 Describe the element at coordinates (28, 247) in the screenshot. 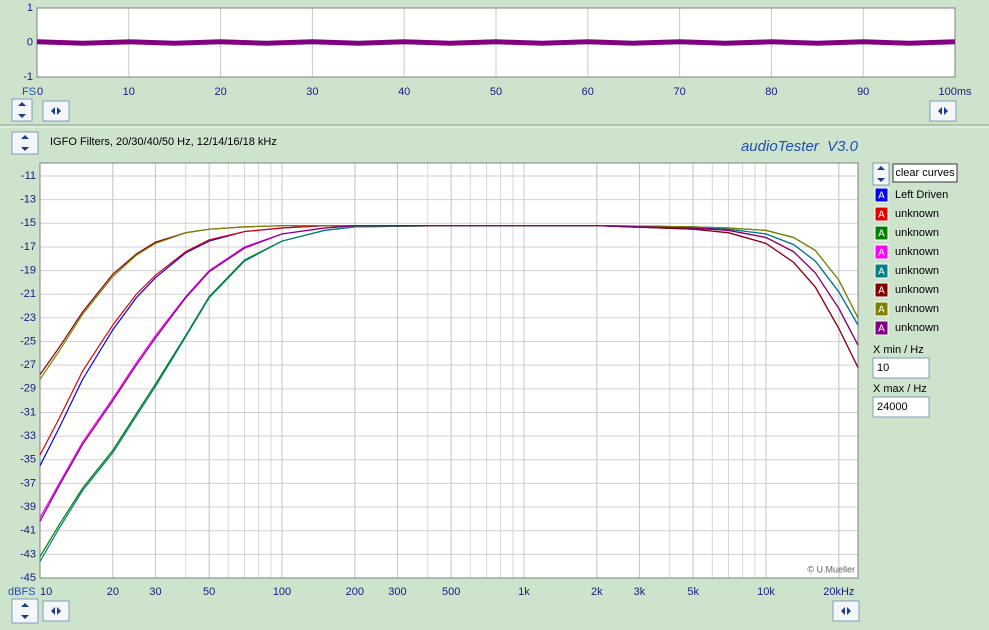

I see `y-tick-label: -17` at that location.